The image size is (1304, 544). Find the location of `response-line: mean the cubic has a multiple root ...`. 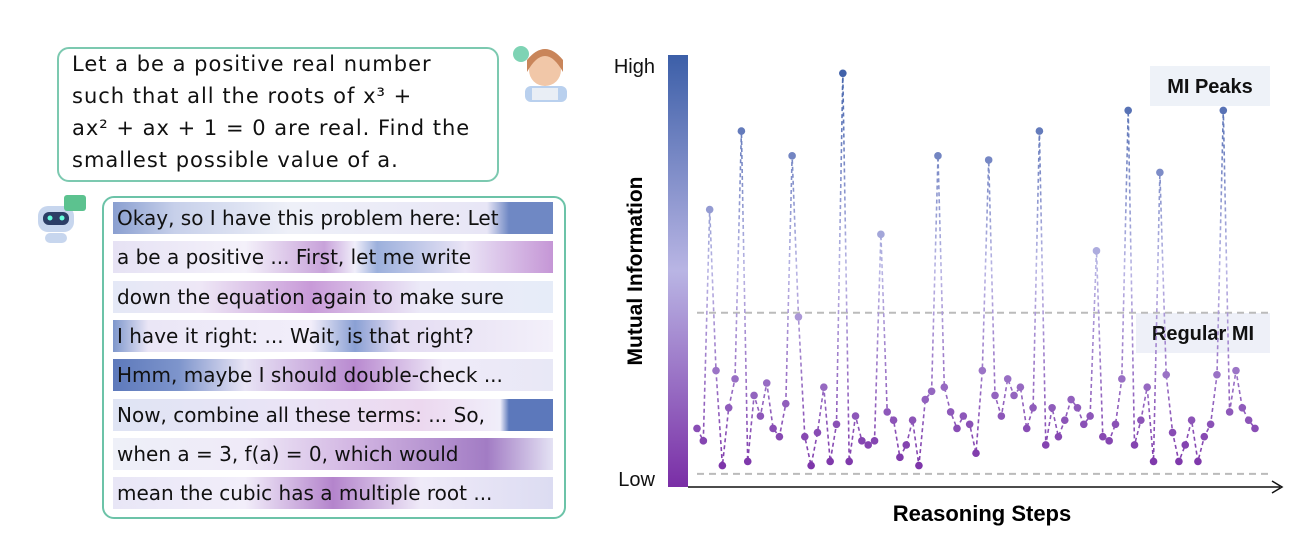

response-line: mean the cubic has a multiple root ... is located at coordinates (333, 493).